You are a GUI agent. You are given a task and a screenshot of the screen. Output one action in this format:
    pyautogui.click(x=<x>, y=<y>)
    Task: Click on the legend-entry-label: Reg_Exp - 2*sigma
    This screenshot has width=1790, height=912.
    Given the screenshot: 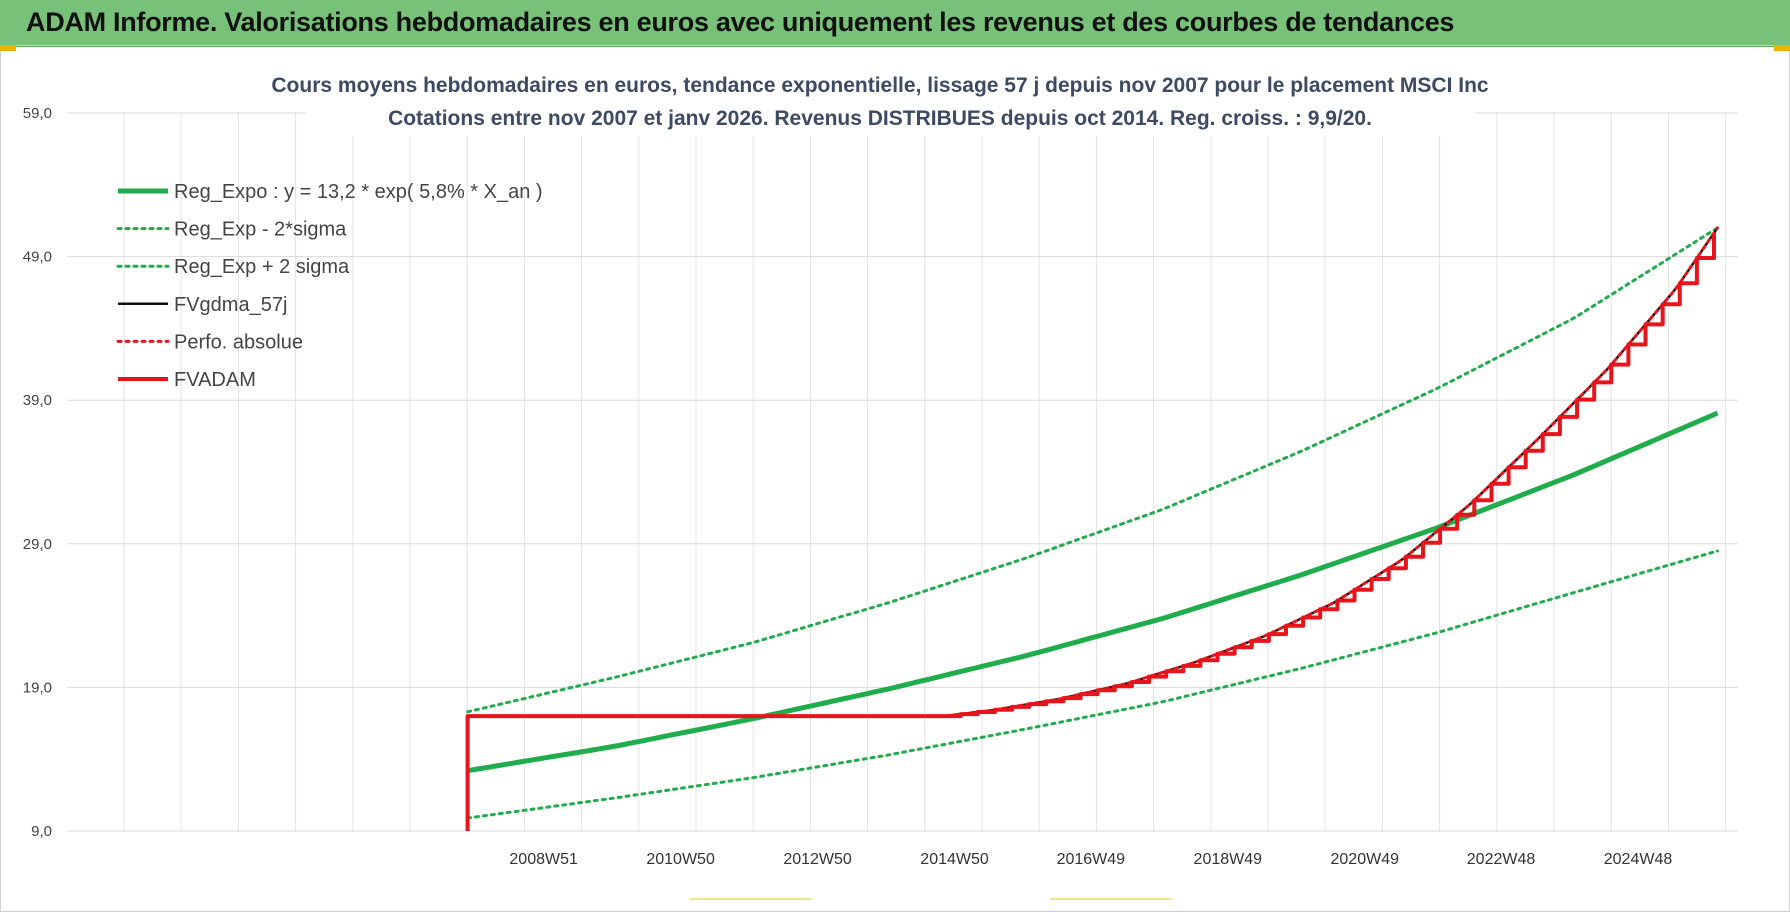 What is the action you would take?
    pyautogui.click(x=260, y=230)
    